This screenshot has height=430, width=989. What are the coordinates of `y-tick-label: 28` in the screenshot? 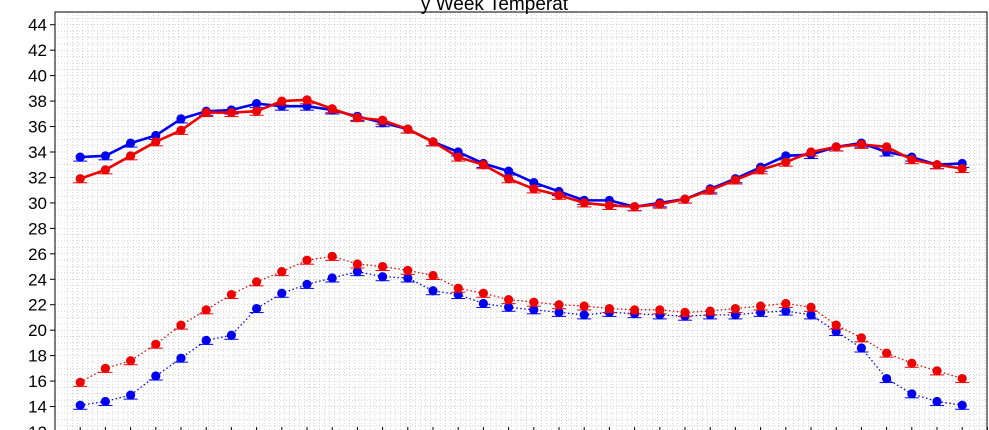 It's located at (37, 228).